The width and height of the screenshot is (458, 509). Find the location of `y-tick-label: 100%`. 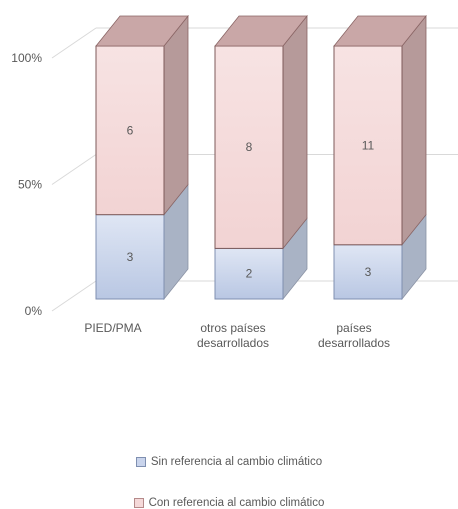

y-tick-label: 100% is located at coordinates (26, 58).